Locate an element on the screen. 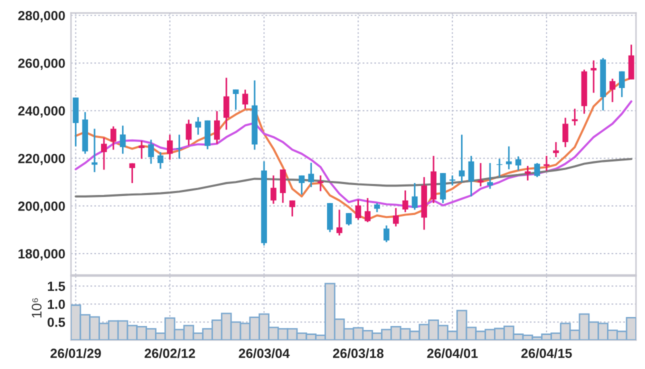 The image size is (645, 369). y-tick-label: 260,000 is located at coordinates (41, 64).